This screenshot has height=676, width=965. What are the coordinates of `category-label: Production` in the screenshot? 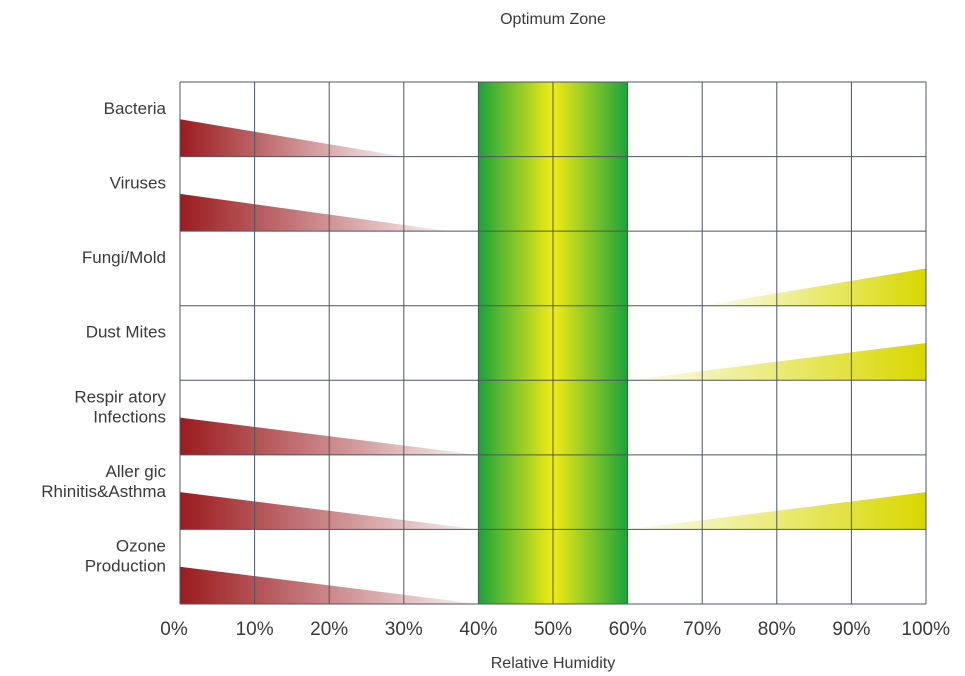 It's located at (125, 565).